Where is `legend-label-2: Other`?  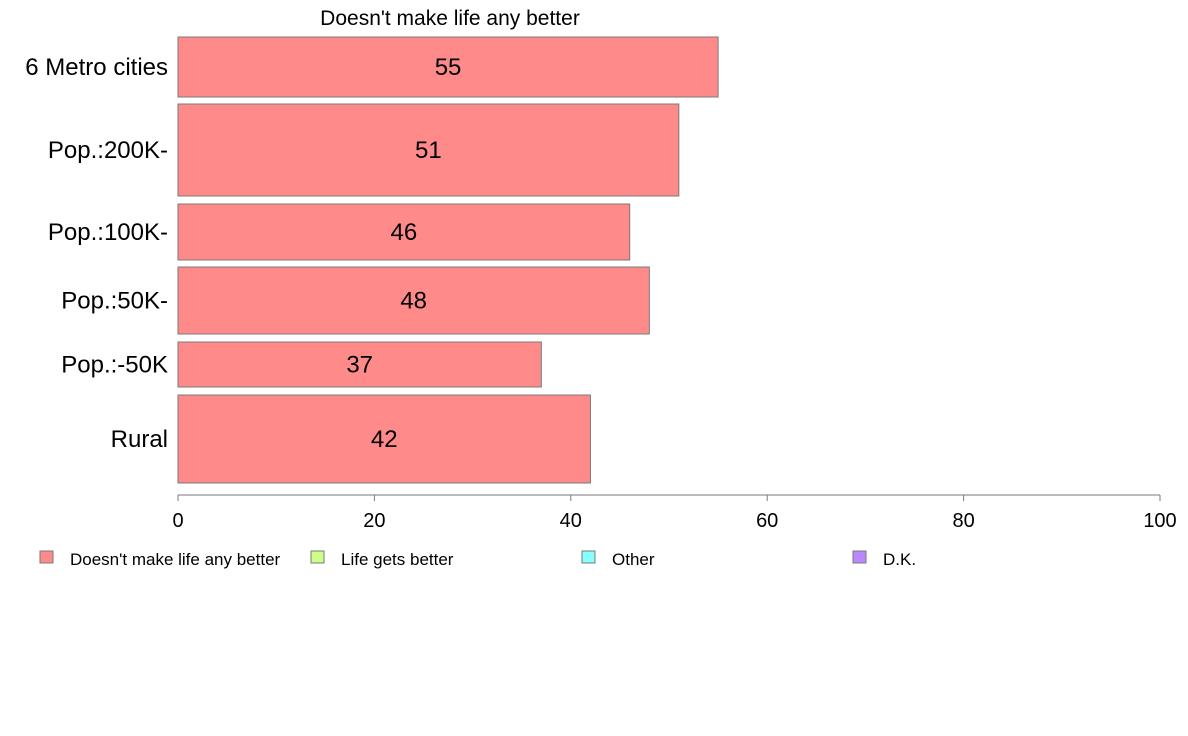 legend-label-2: Other is located at coordinates (633, 559).